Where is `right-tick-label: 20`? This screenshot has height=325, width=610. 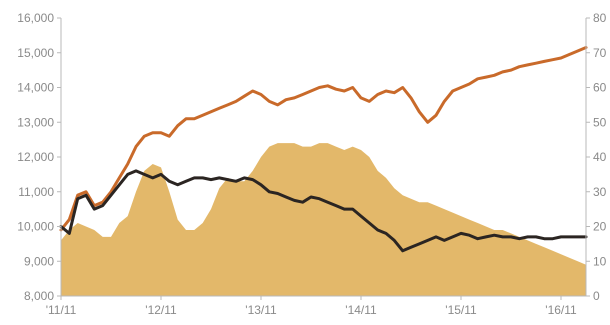 right-tick-label: 20 is located at coordinates (600, 227).